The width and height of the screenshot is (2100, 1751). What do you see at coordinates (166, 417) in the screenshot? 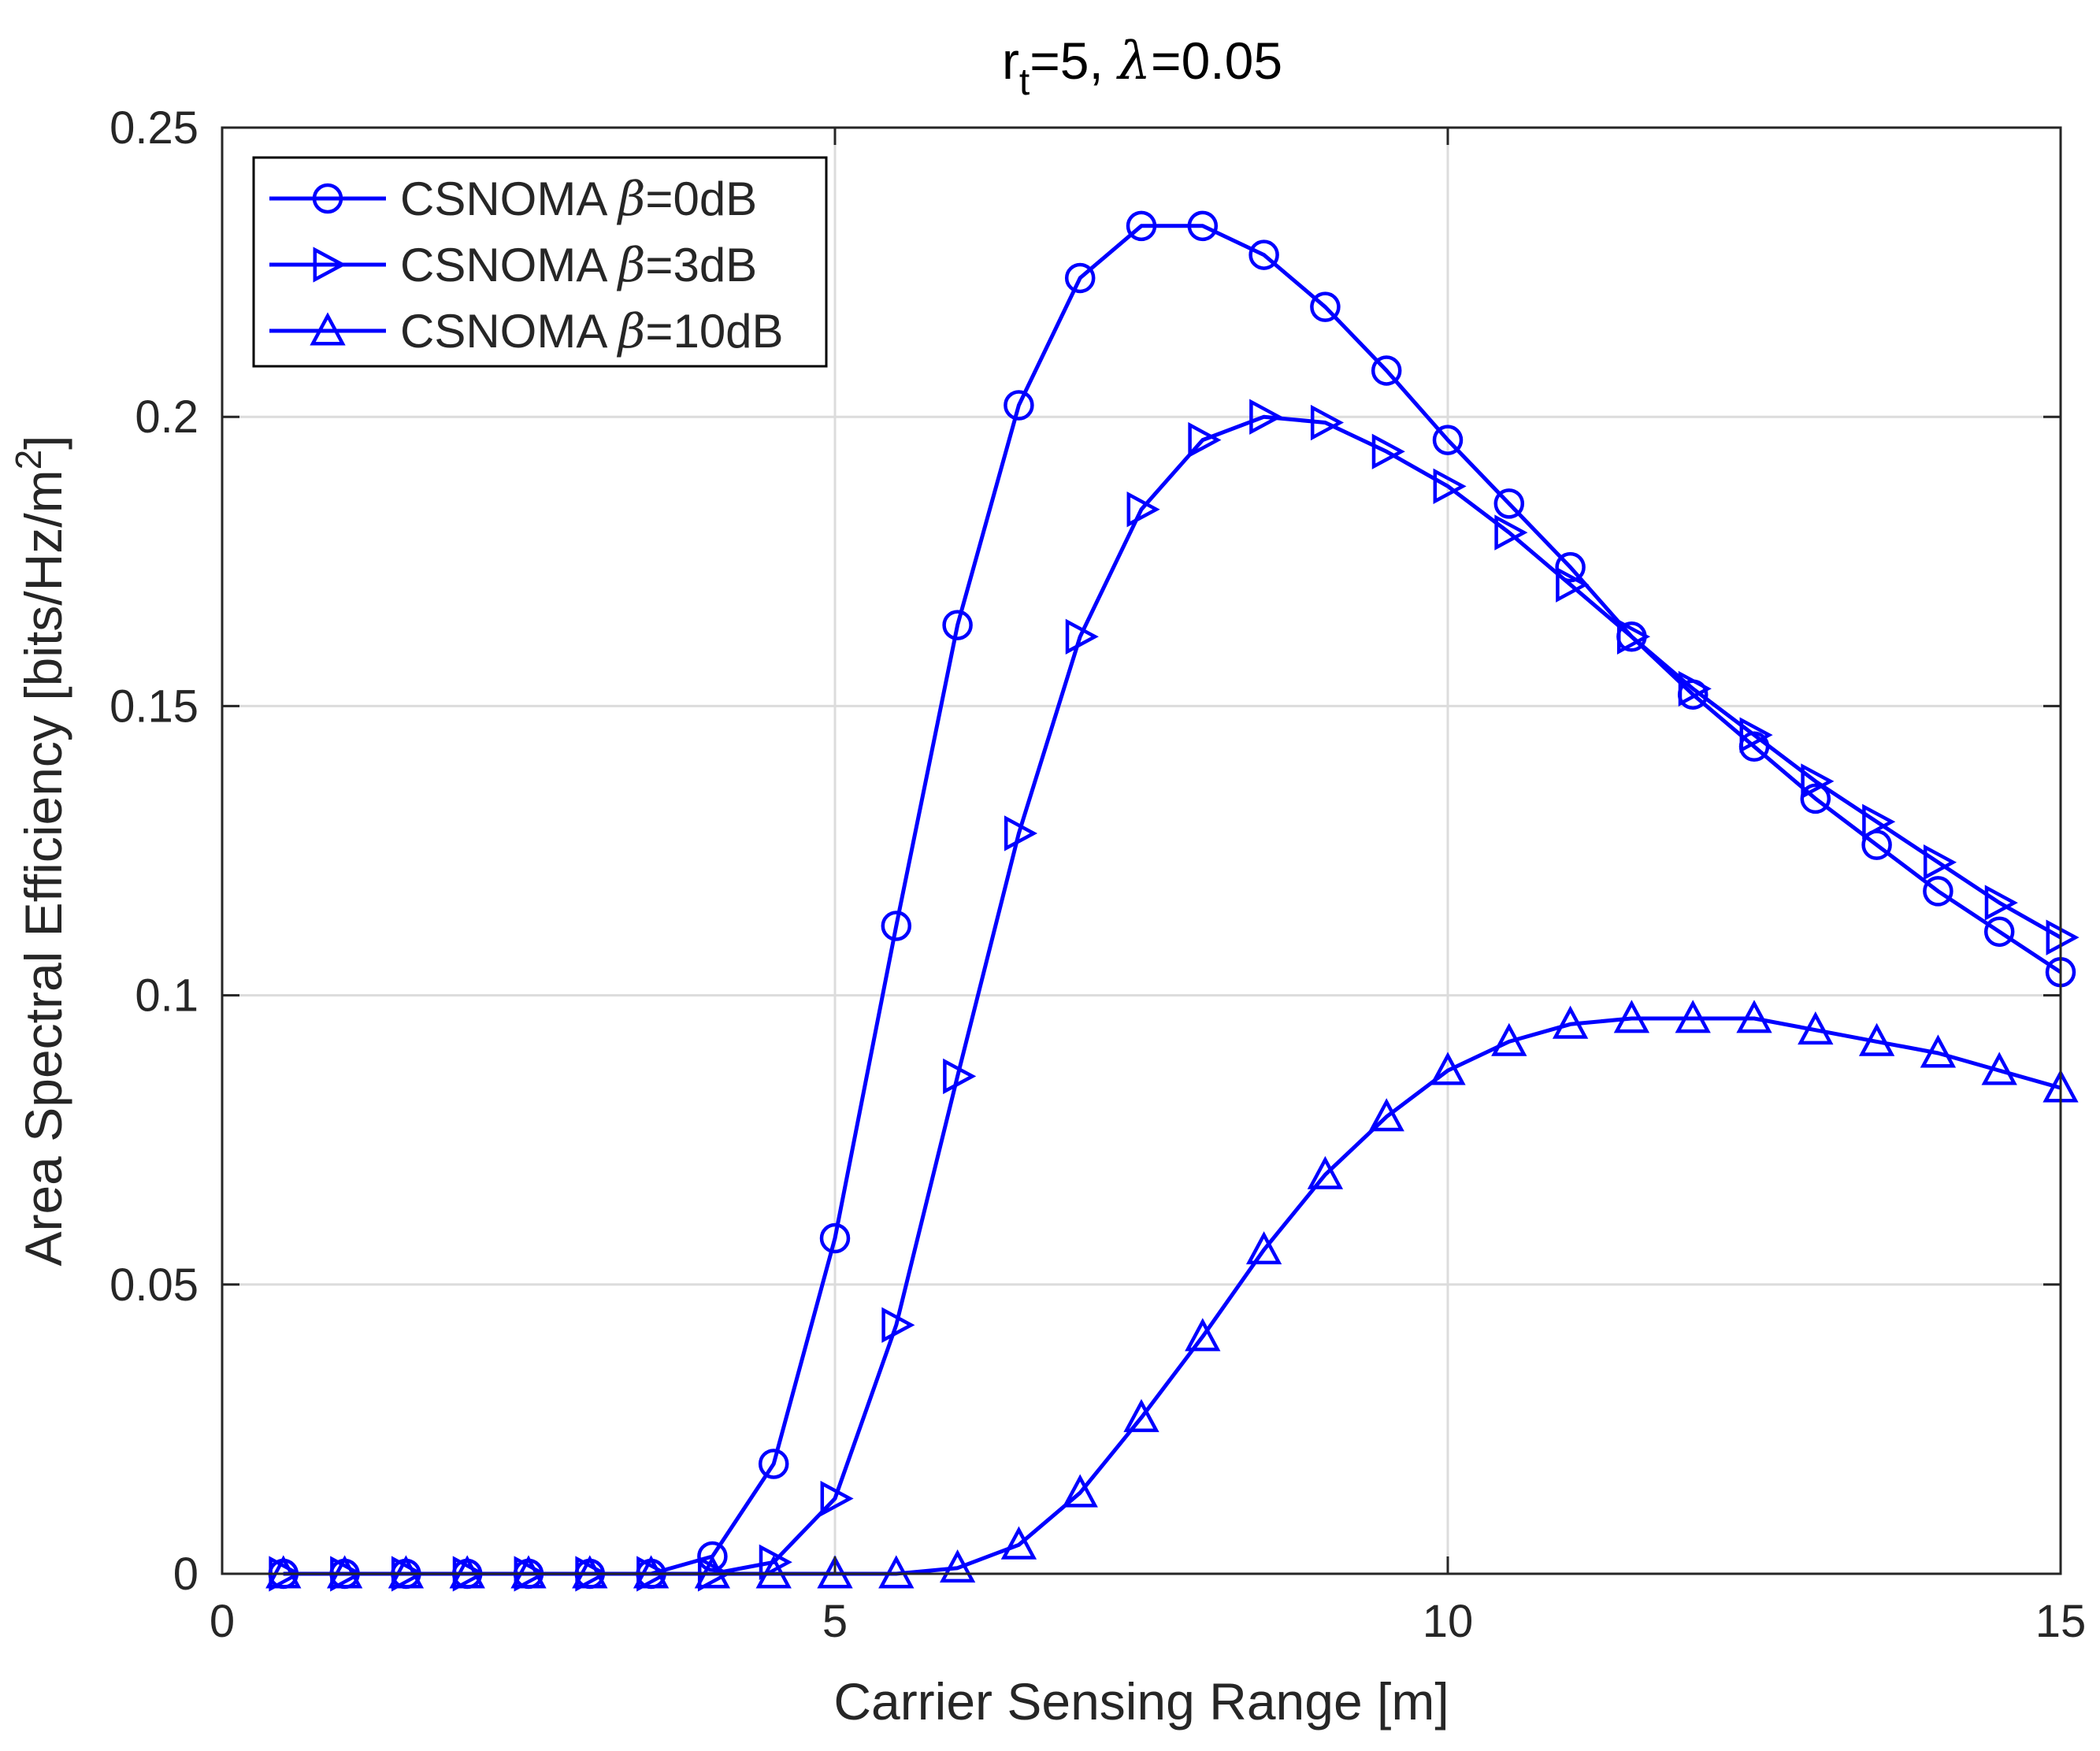
I see `y-tick-label: 0.2` at bounding box center [166, 417].